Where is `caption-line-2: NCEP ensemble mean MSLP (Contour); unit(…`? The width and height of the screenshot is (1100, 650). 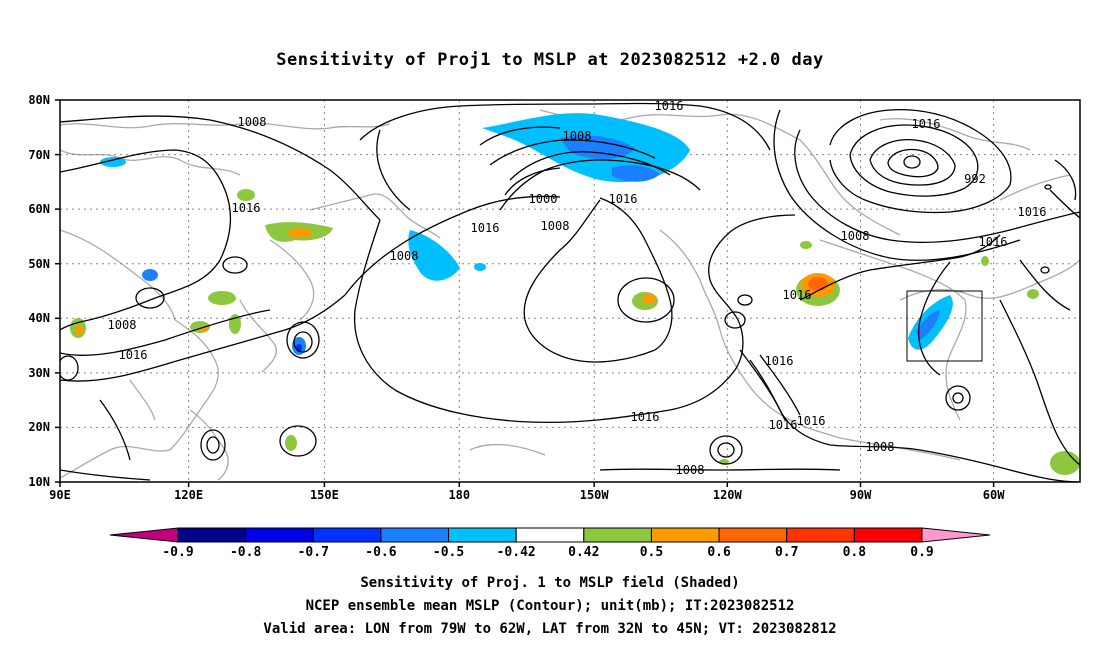
caption-line-2: NCEP ensemble mean MSLP (Contour); unit(… is located at coordinates (550, 606).